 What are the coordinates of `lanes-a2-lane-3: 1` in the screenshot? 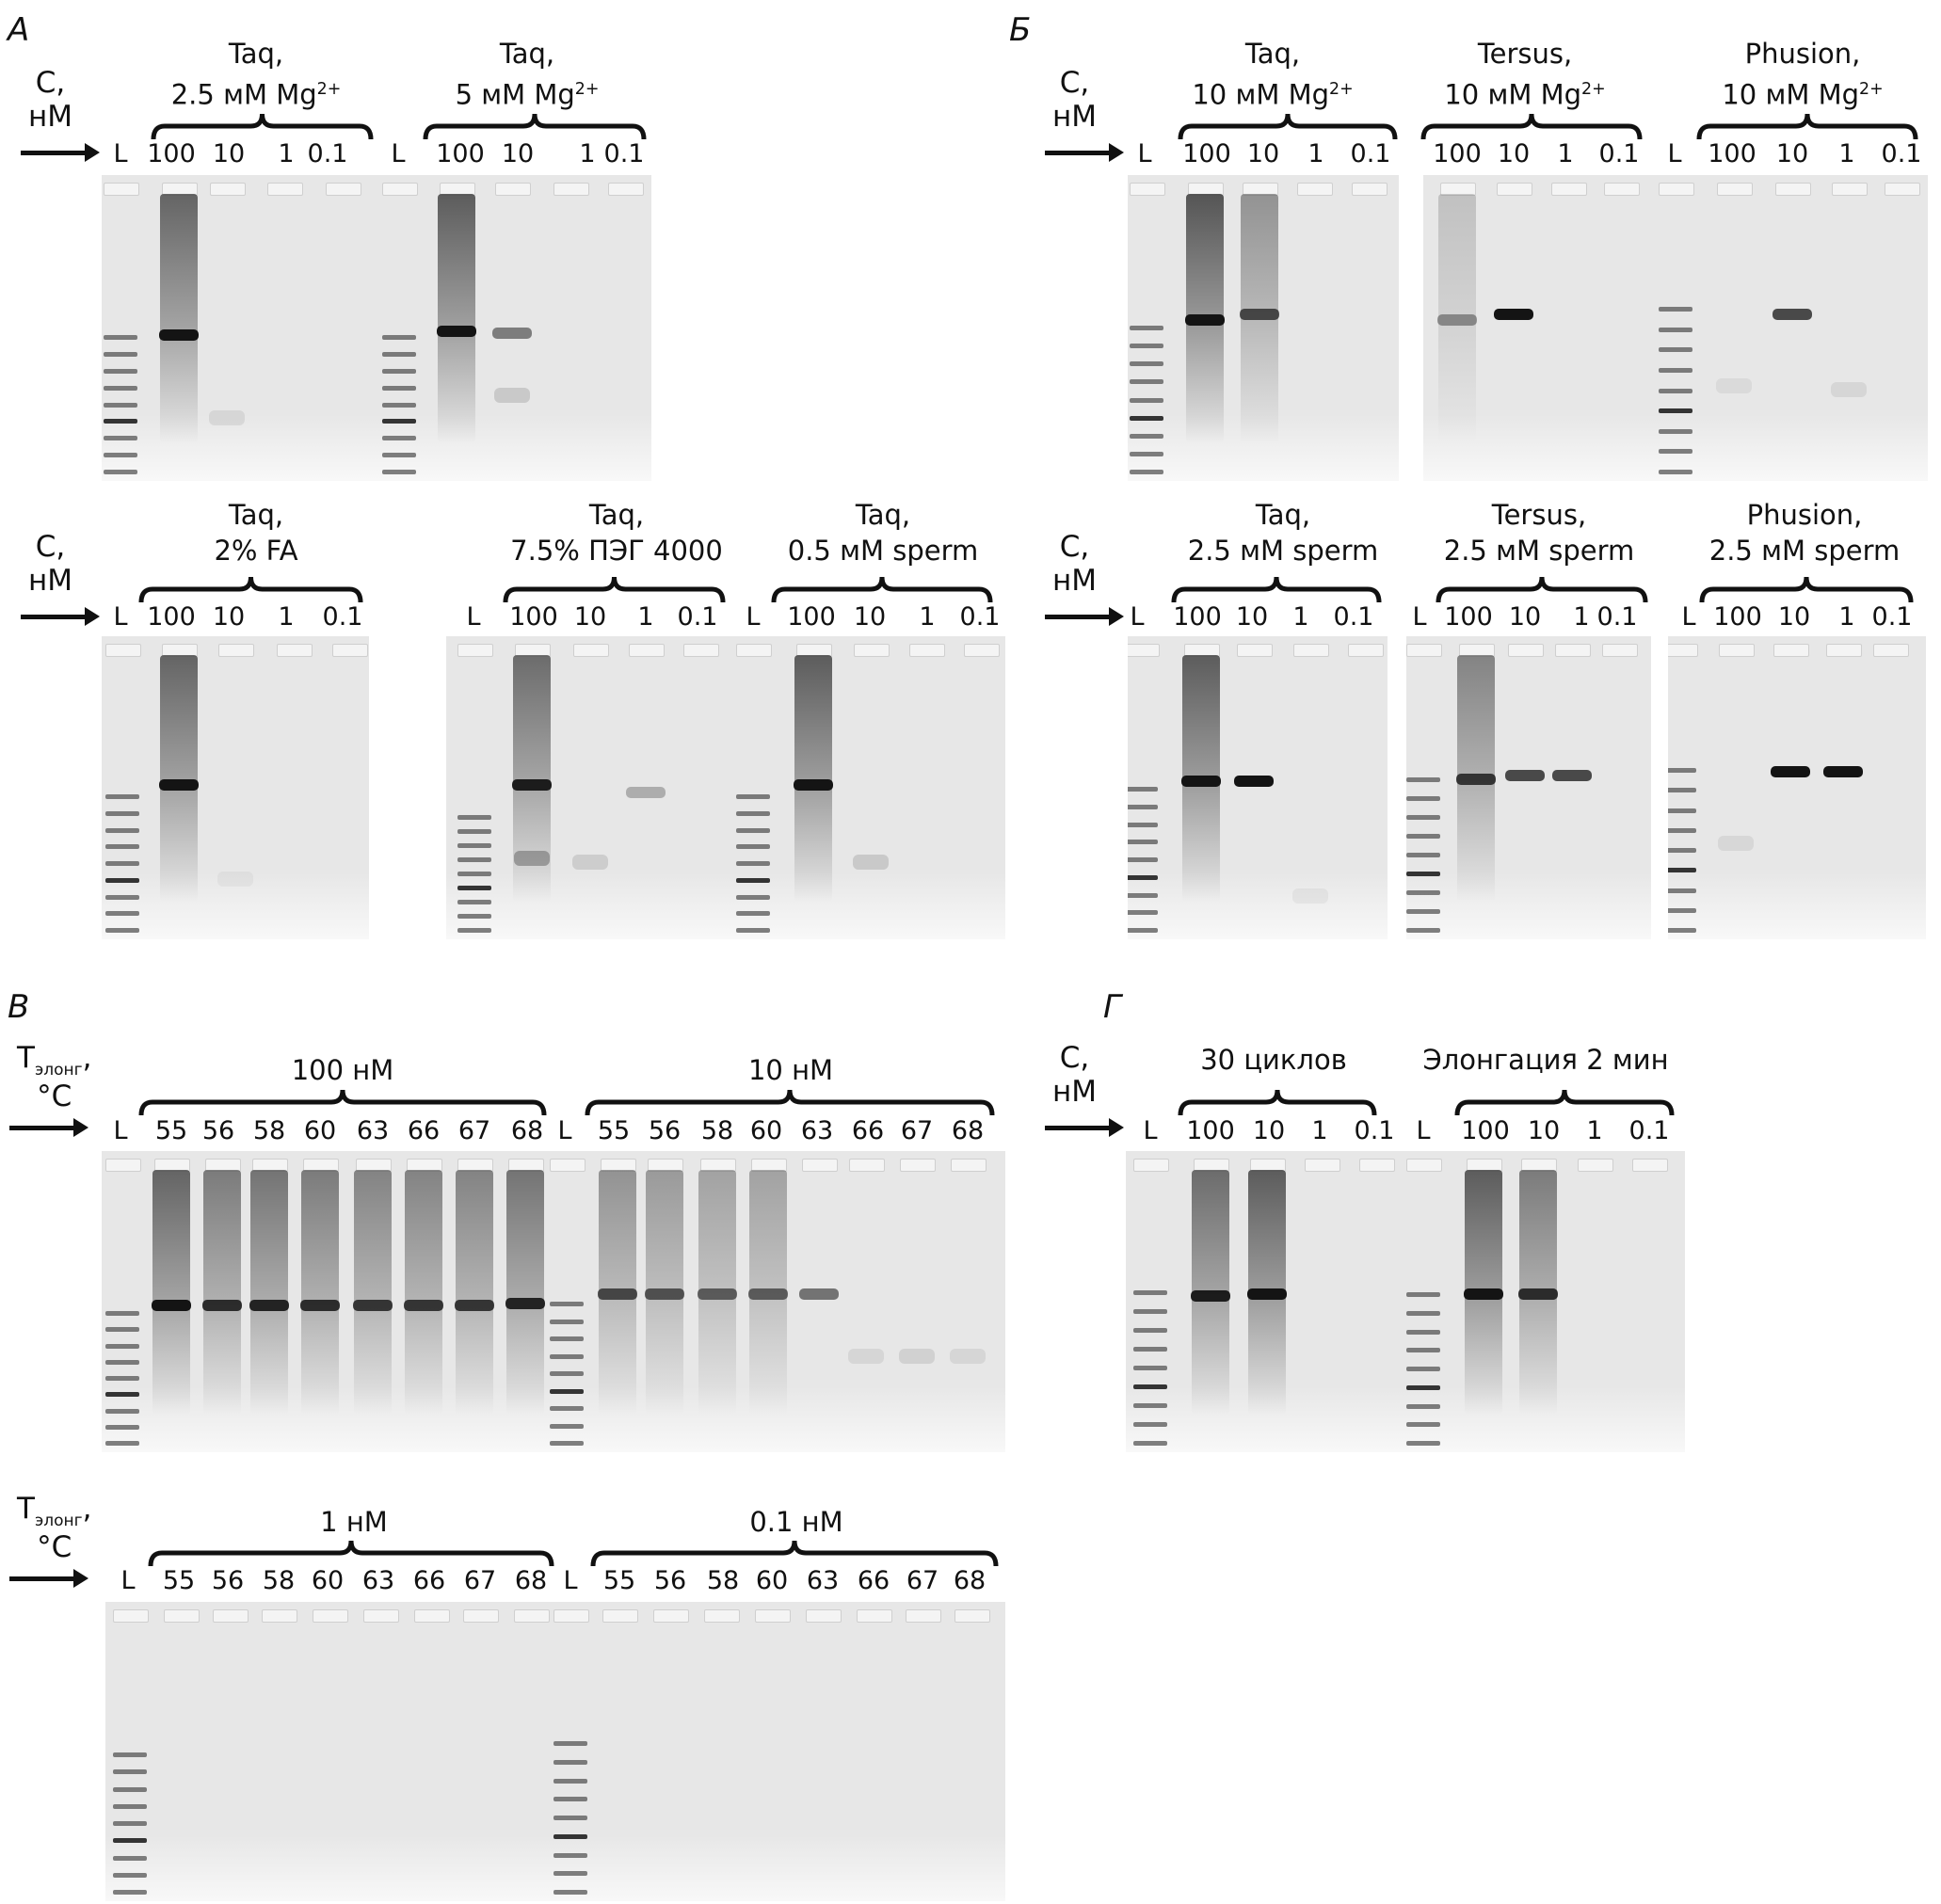 It's located at (286, 617).